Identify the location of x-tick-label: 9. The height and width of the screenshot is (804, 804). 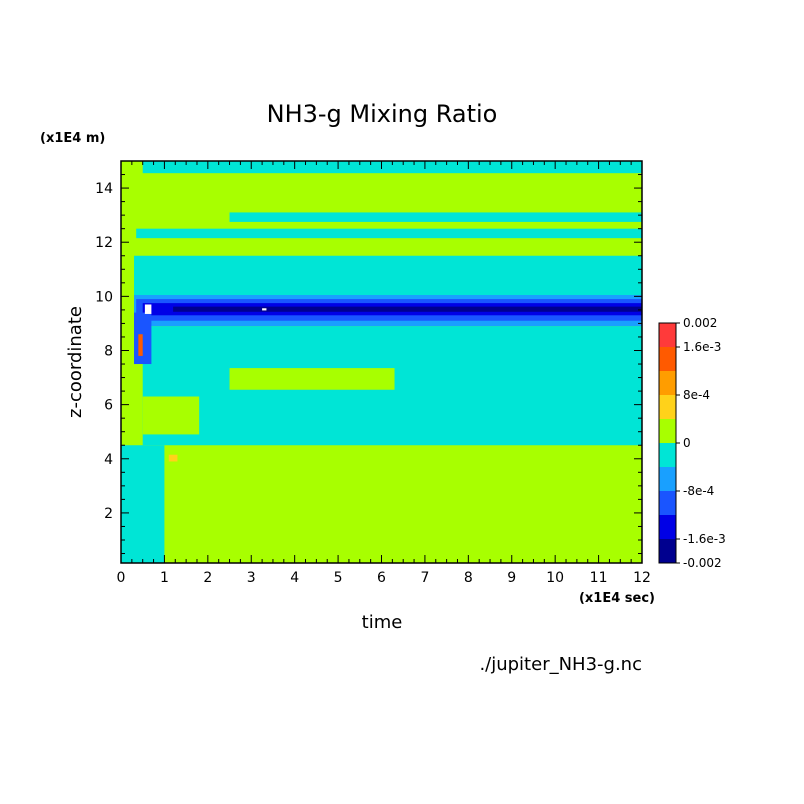
(511, 578).